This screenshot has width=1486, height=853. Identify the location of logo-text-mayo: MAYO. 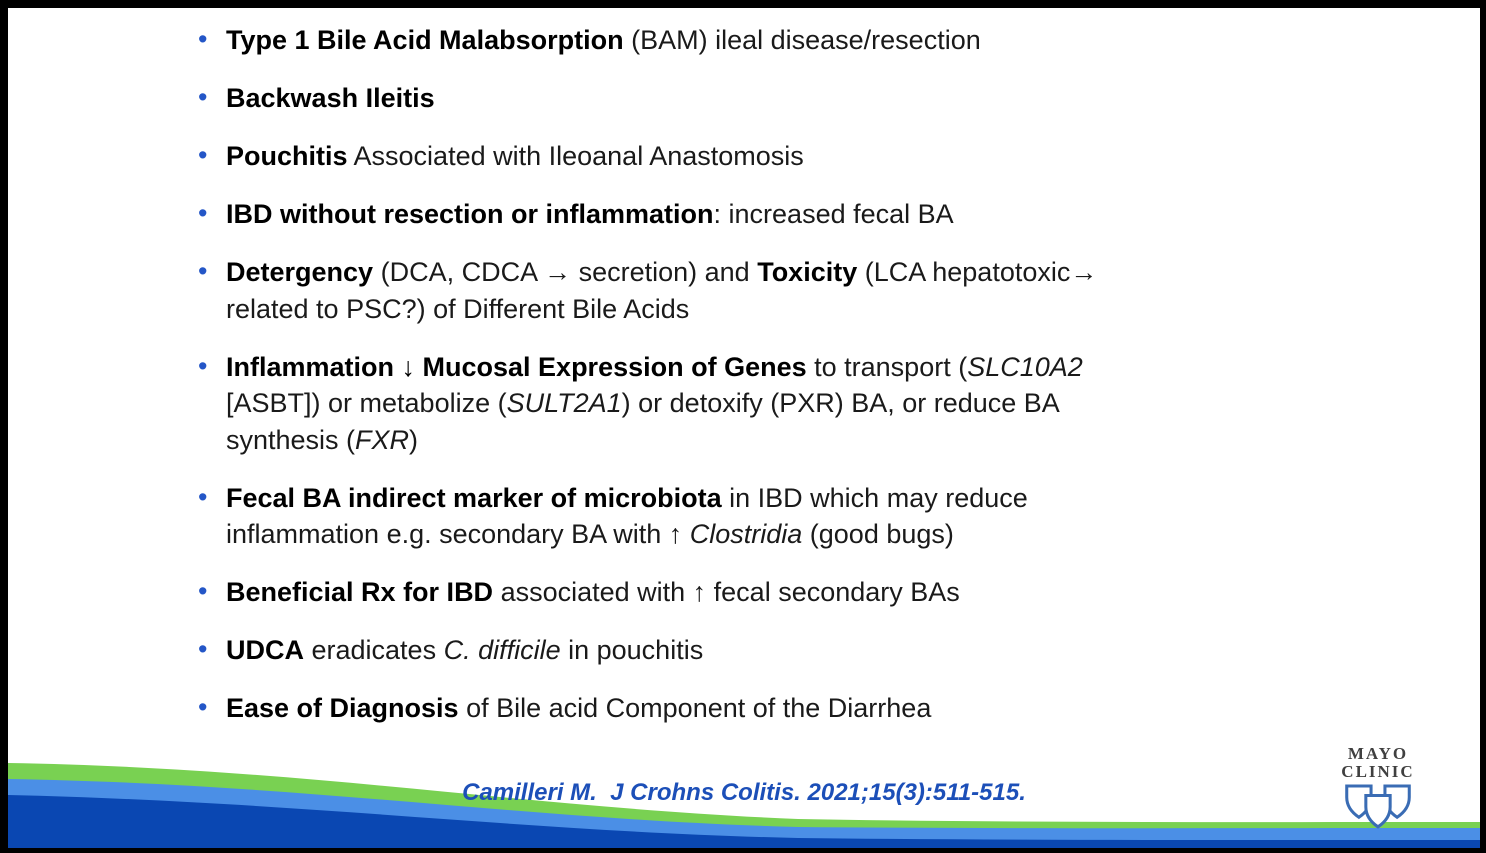
(1378, 753).